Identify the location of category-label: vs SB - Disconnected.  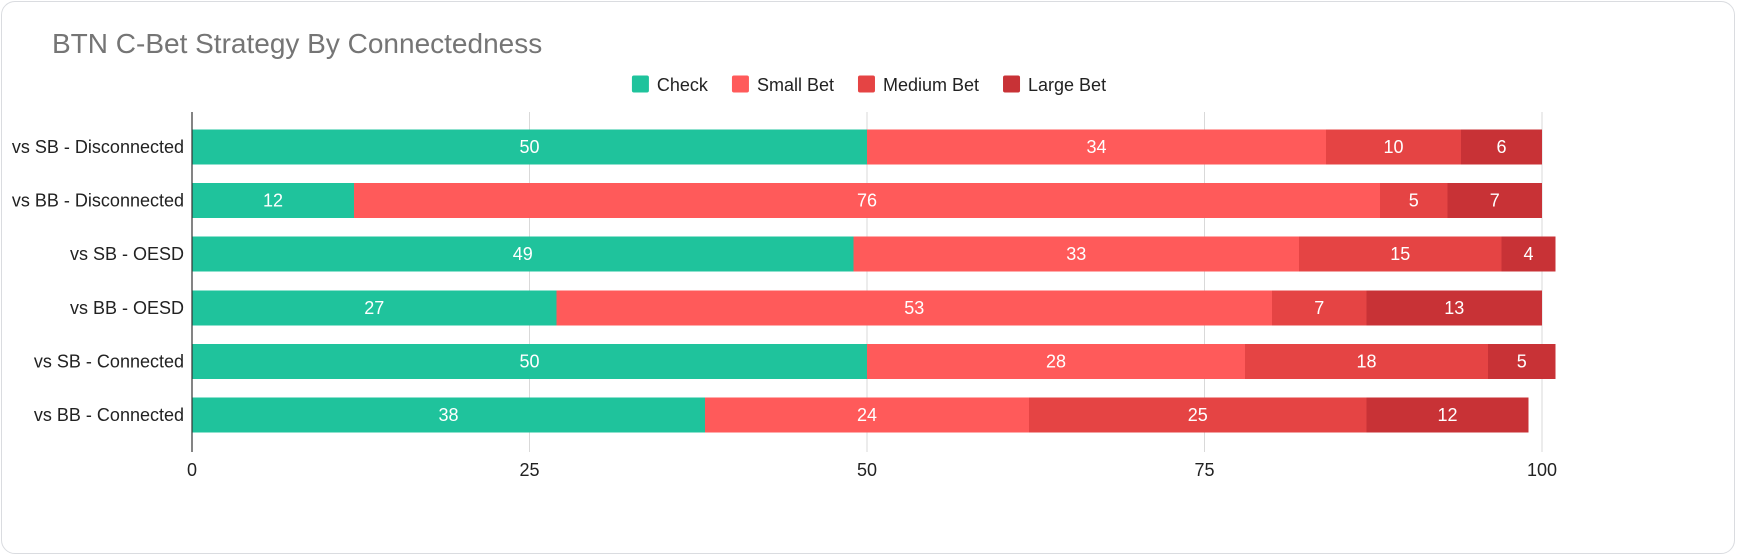
(98, 147).